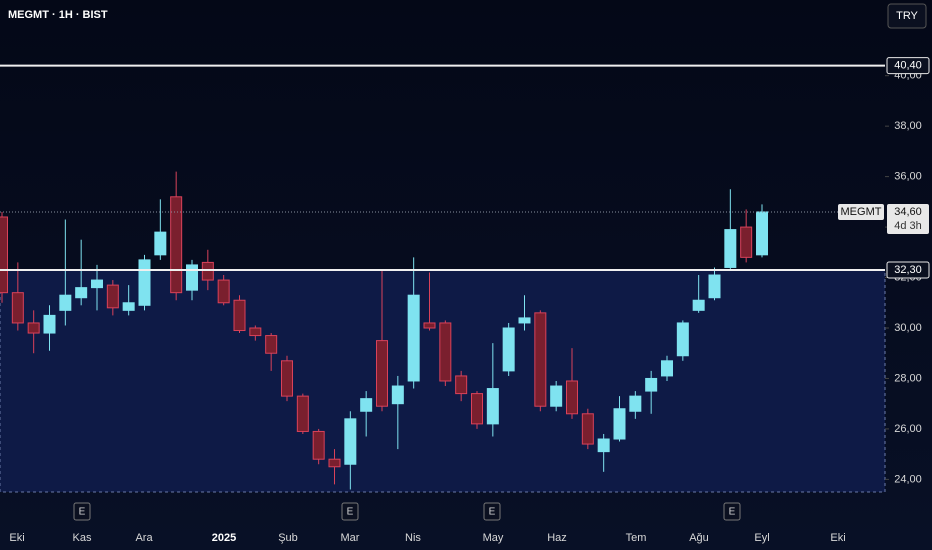 The height and width of the screenshot is (550, 932). I want to click on currency-button, so click(907, 16).